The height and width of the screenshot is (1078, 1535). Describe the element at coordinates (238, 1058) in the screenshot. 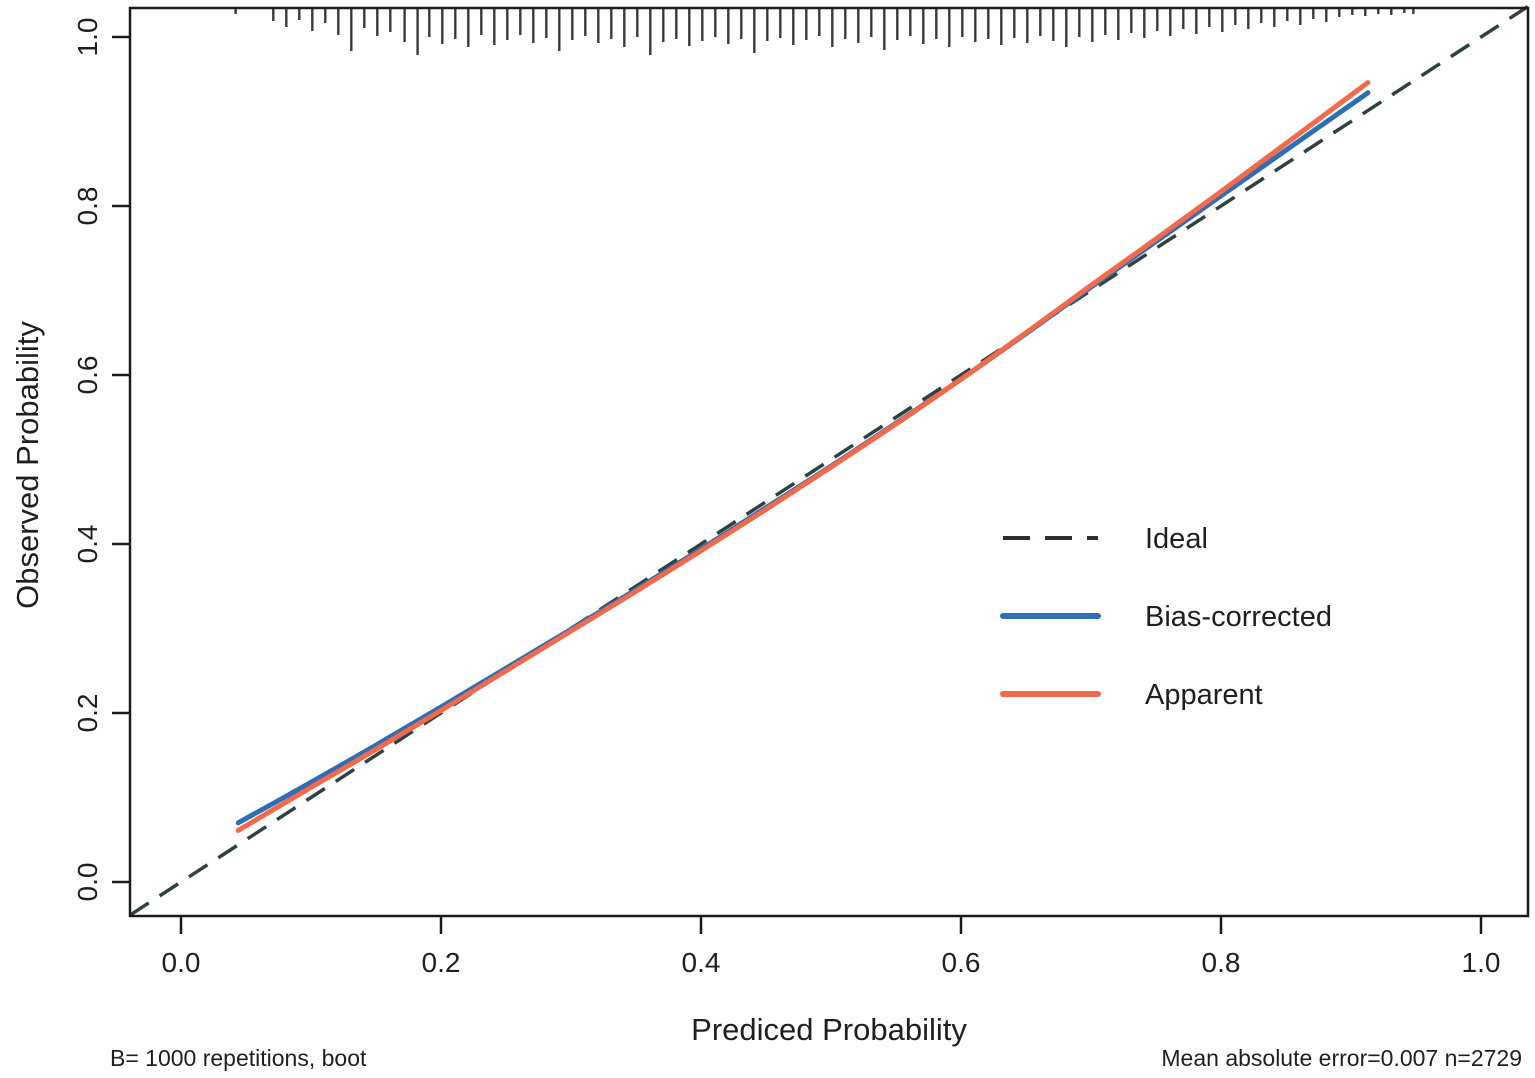

I see `footnote-left: B= 1000 repetitions, boot` at that location.